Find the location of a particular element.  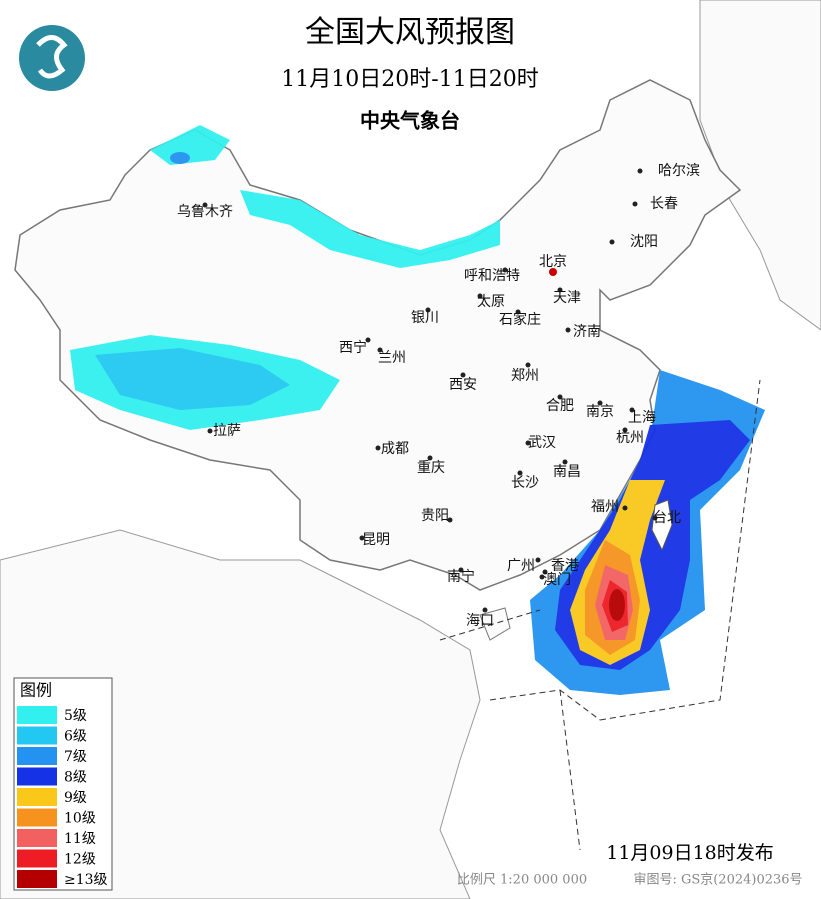

scale: 比例尺 1:20 000 000 is located at coordinates (522, 880).